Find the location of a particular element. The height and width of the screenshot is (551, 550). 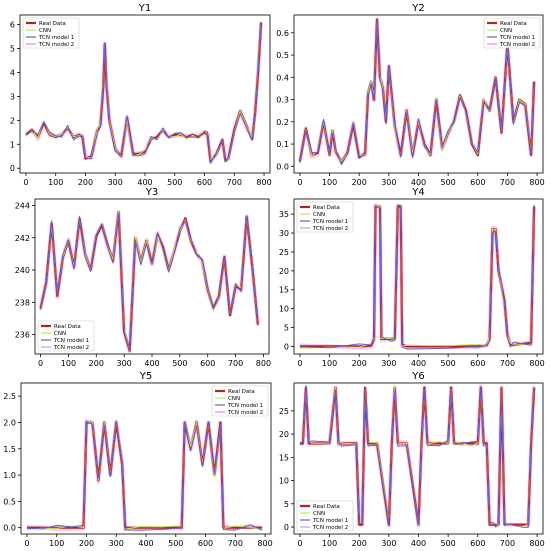

y-tick-label: 0.5 is located at coordinates (9, 501).